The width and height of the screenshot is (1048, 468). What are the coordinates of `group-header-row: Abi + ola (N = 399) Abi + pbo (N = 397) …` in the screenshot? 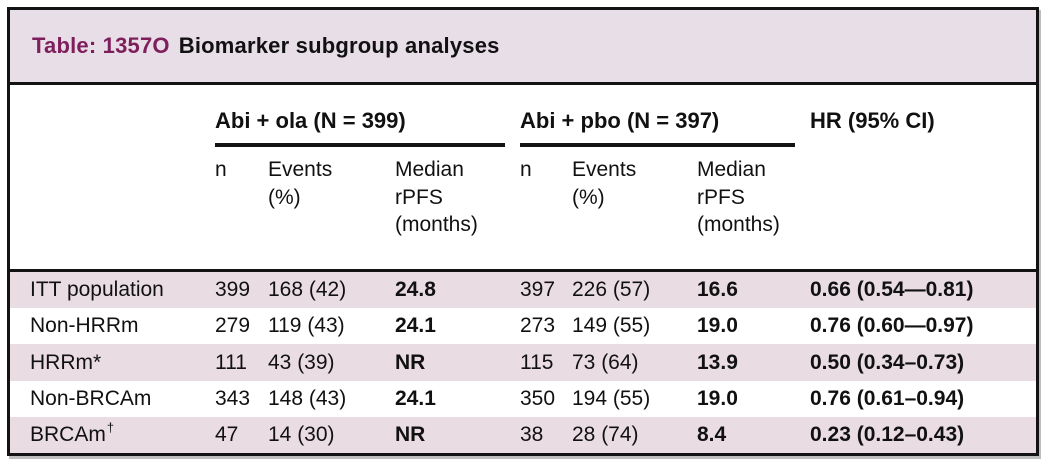 It's located at (523, 116).